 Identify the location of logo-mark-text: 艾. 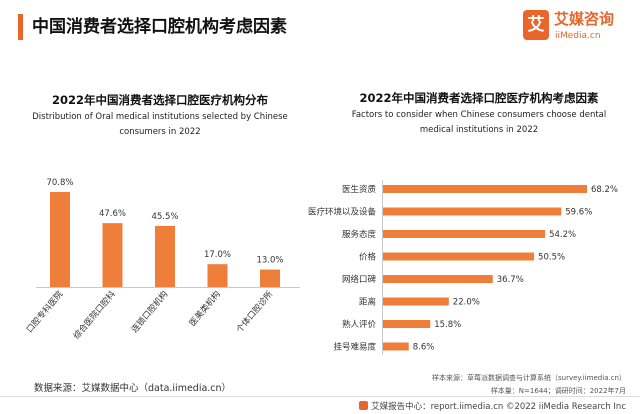
(536, 25).